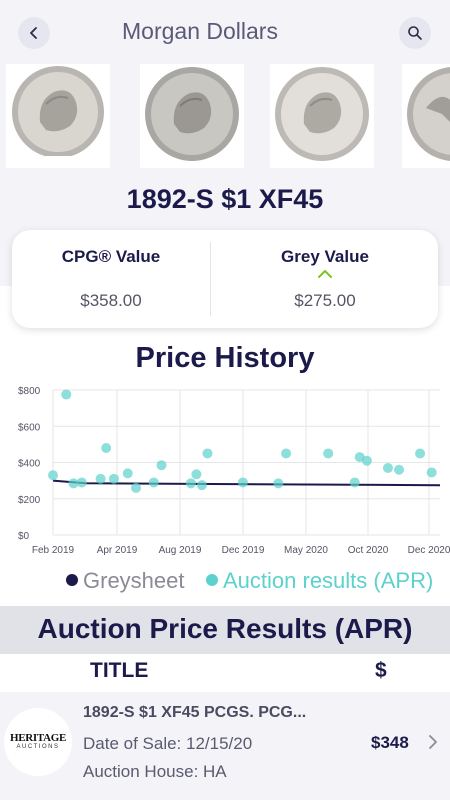  What do you see at coordinates (225, 673) in the screenshot?
I see `auction-table-header: TITLE $` at bounding box center [225, 673].